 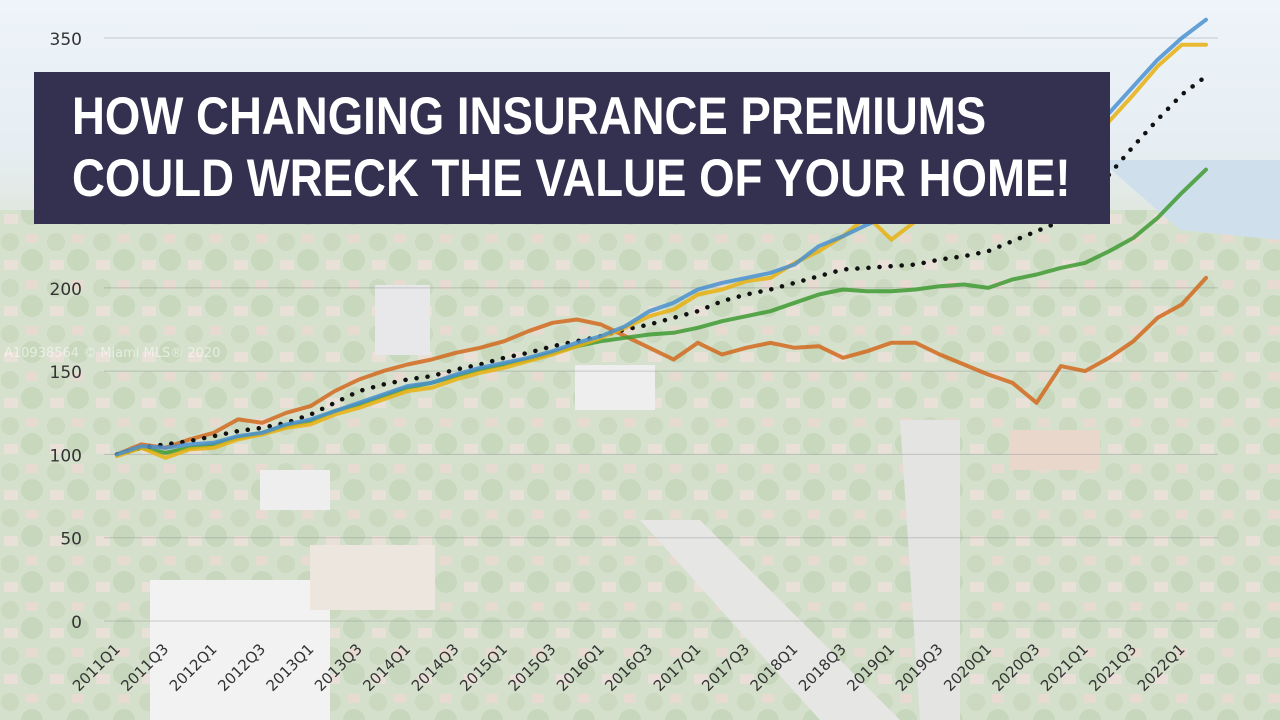 I want to click on x-tick-label: 2020Q1, so click(x=967, y=667).